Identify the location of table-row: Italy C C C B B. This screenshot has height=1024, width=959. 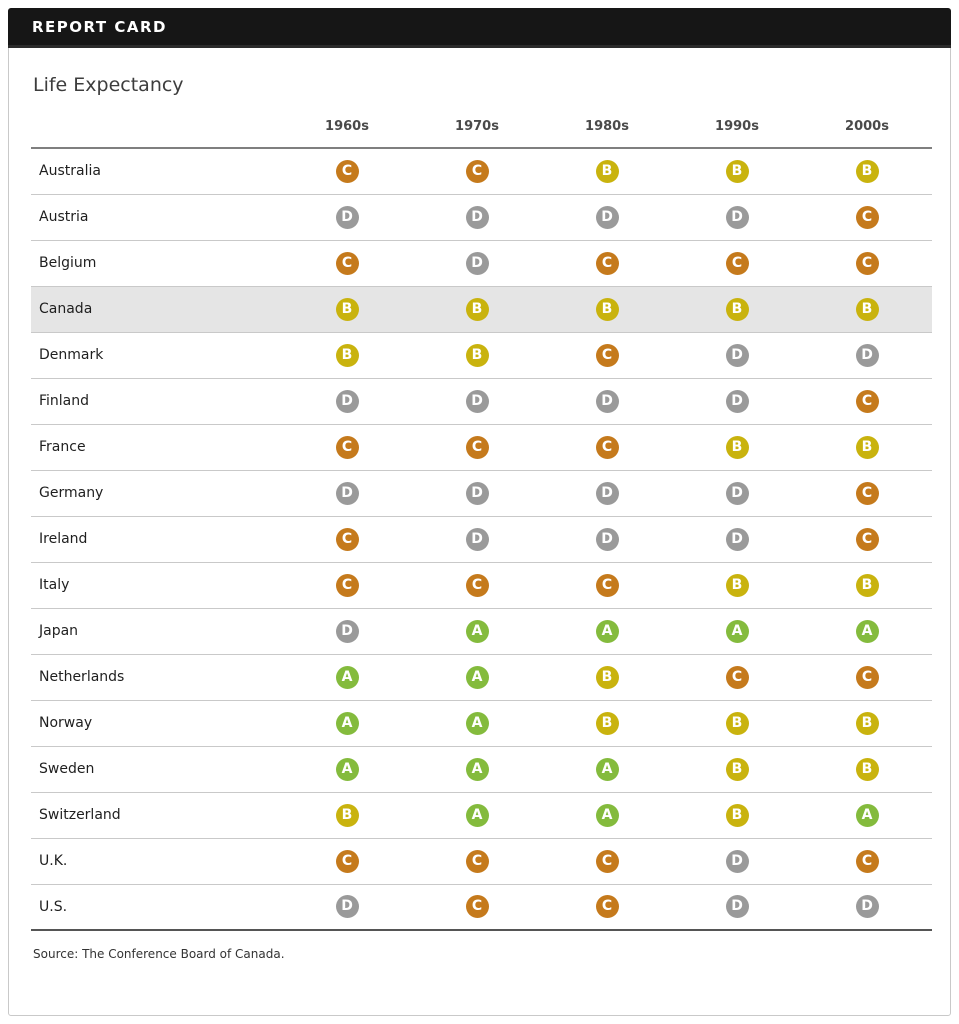
(481, 585).